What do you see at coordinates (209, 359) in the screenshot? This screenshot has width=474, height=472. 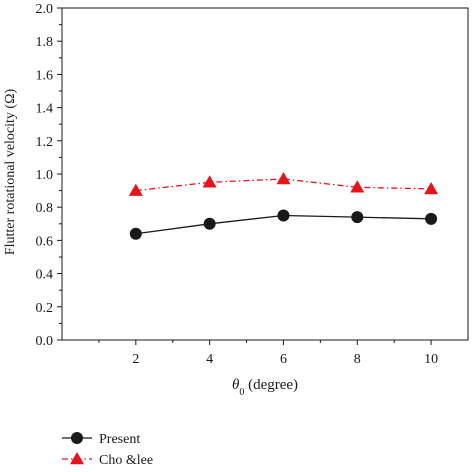 I see `x-tick-label: 4` at bounding box center [209, 359].